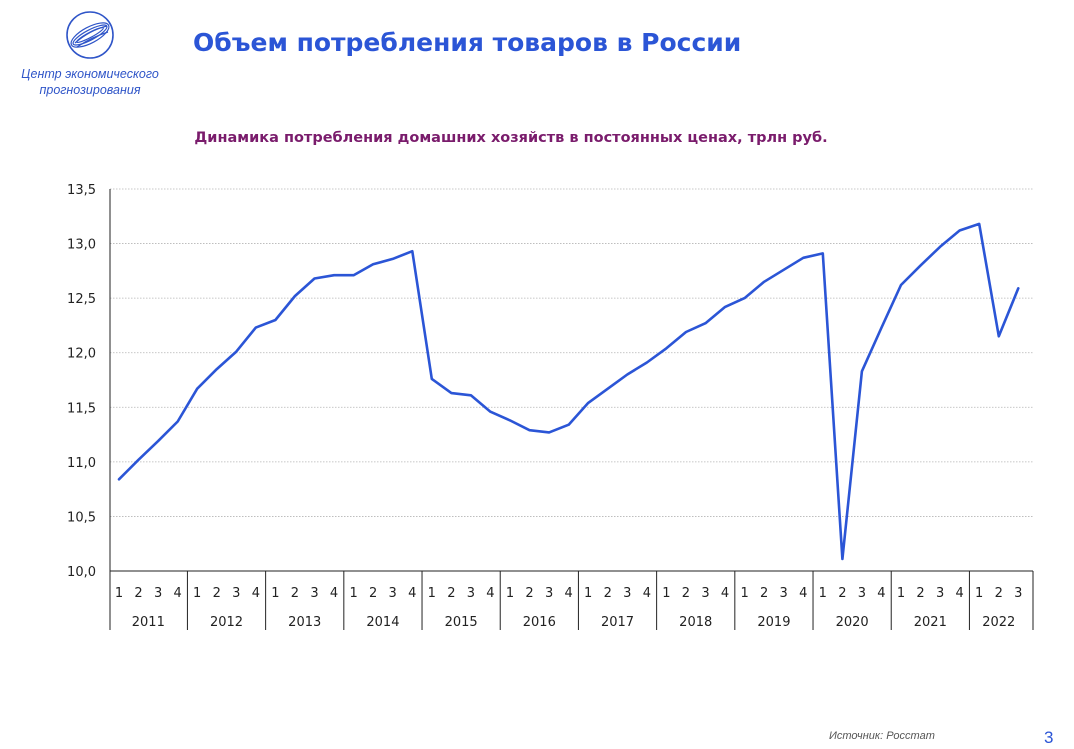 The image size is (1074, 749). What do you see at coordinates (148, 622) in the screenshot?
I see `x-year-label: 2011` at bounding box center [148, 622].